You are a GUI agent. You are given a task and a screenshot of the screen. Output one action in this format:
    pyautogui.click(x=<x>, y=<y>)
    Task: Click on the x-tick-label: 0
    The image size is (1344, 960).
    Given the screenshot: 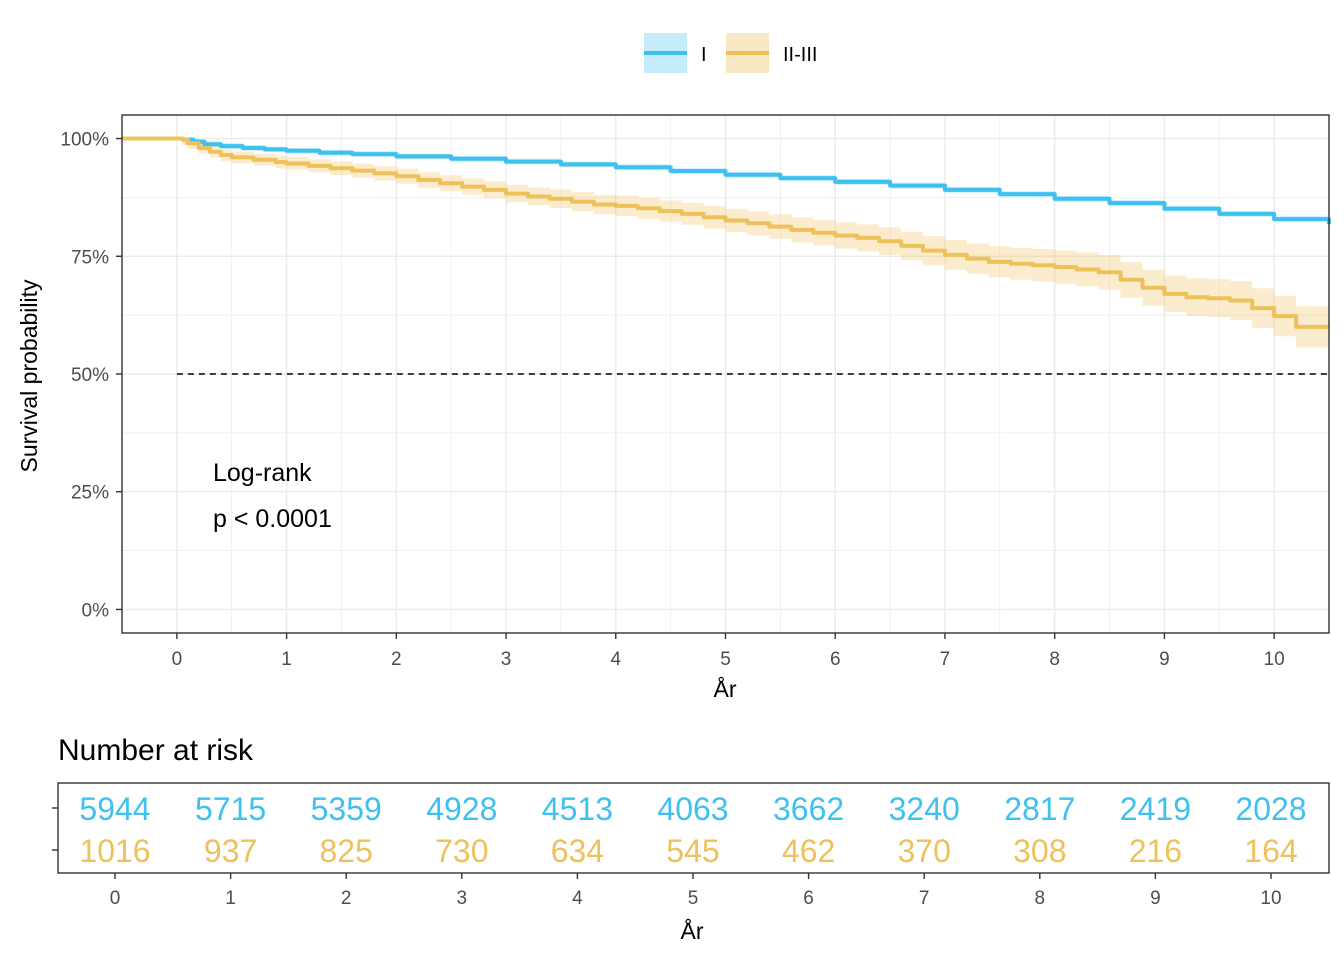 What is the action you would take?
    pyautogui.click(x=177, y=659)
    